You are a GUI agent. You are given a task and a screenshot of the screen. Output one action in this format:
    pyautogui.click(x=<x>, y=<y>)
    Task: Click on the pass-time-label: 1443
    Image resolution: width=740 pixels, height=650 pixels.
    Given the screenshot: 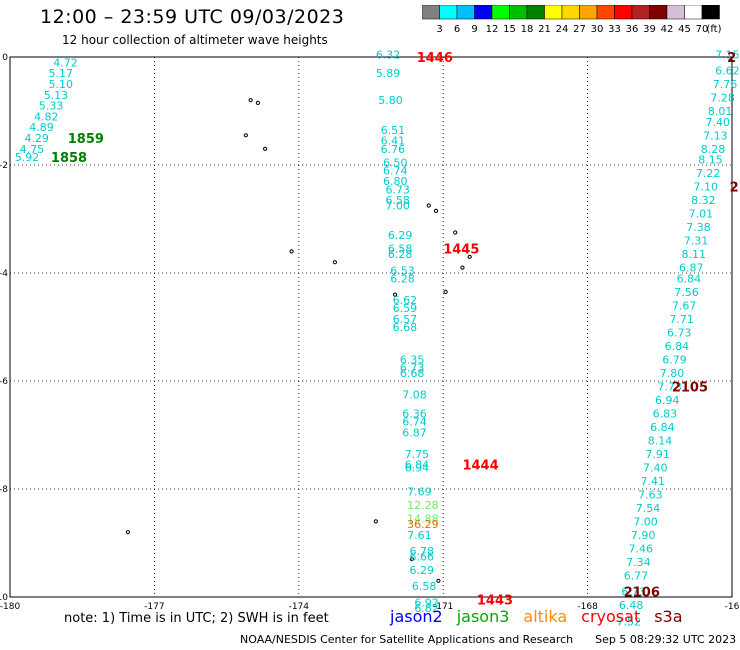 What is the action you would take?
    pyautogui.click(x=495, y=601)
    